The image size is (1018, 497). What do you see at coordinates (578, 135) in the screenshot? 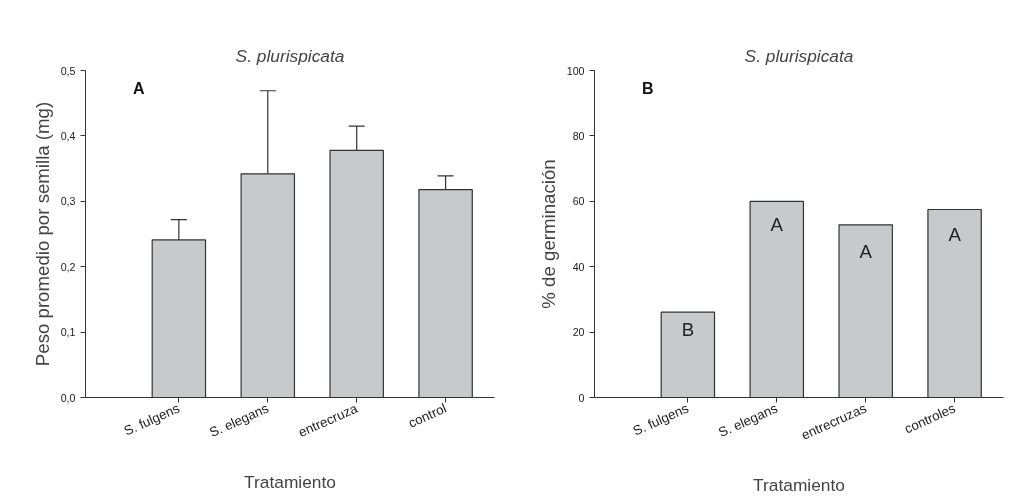
I see `y-tick-label: 80` at bounding box center [578, 135].